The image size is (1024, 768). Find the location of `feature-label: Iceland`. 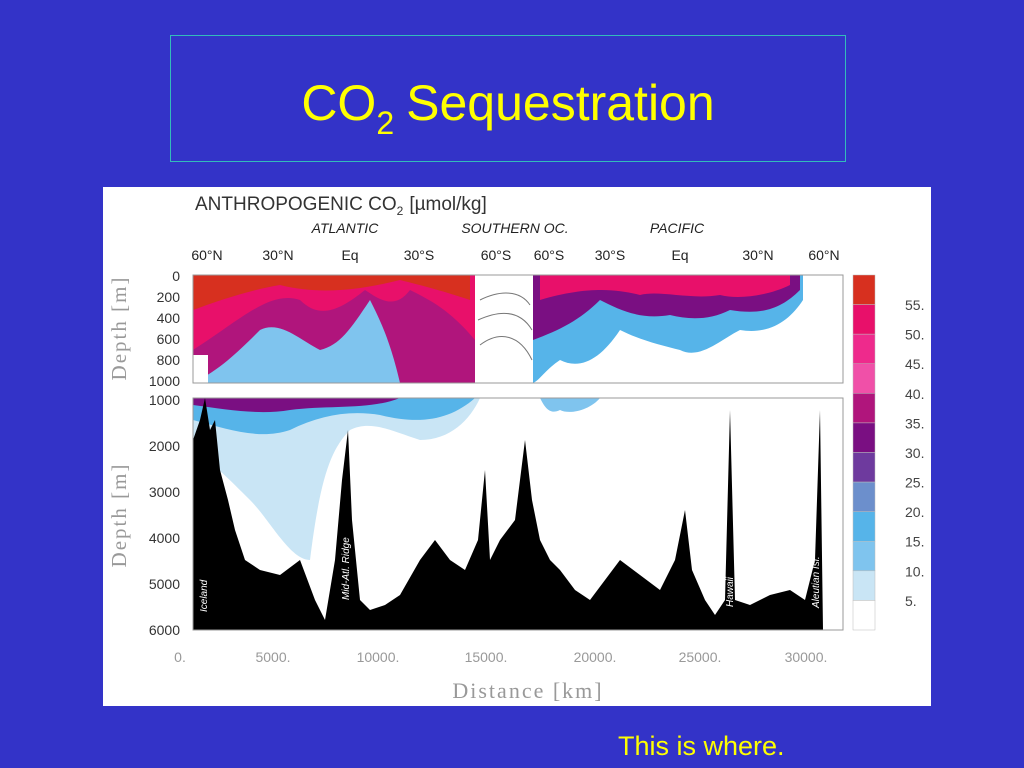

feature-label: Iceland is located at coordinates (204, 595).